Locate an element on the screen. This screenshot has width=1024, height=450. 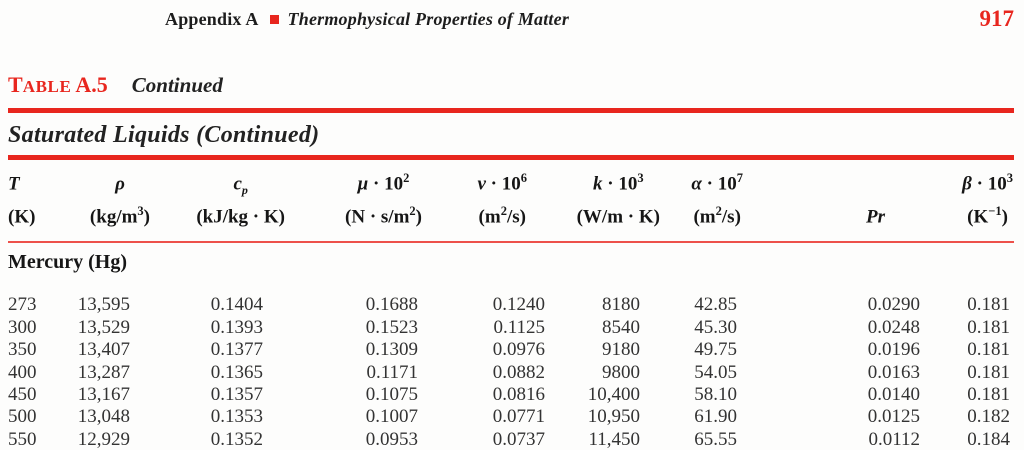
table-cell: 8540 is located at coordinates (621, 327).